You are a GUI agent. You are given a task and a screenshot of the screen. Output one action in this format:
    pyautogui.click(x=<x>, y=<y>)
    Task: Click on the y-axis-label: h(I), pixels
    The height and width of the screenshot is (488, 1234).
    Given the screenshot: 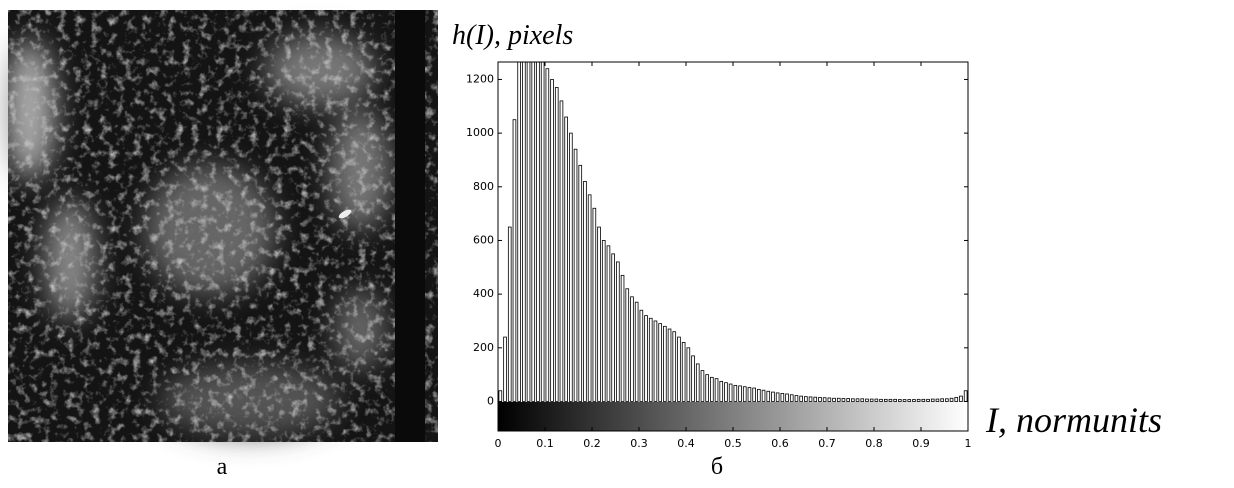 What is the action you would take?
    pyautogui.click(x=512, y=35)
    